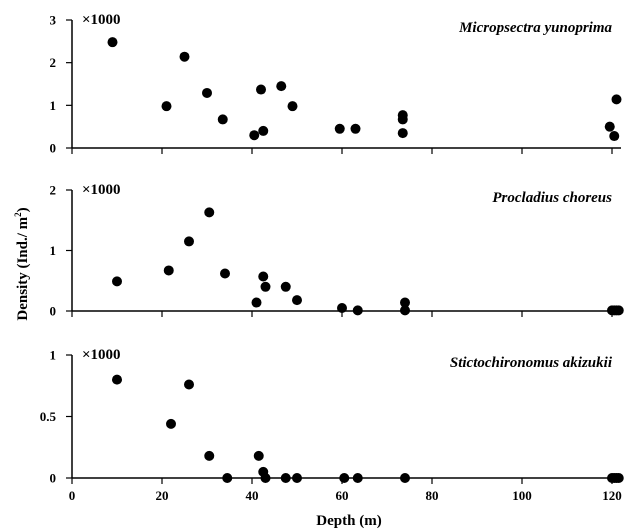 The height and width of the screenshot is (529, 635). Describe the element at coordinates (432, 495) in the screenshot. I see `x-tick-label: 80` at that location.